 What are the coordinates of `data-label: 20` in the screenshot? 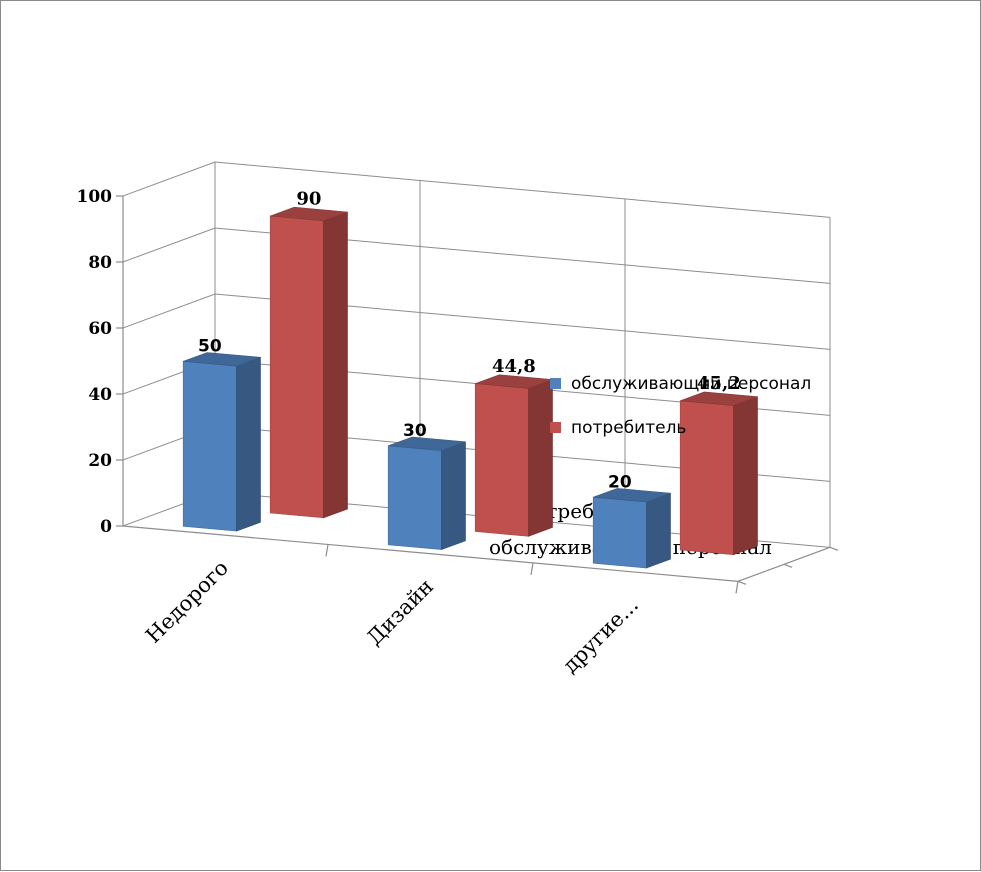 It's located at (620, 483).